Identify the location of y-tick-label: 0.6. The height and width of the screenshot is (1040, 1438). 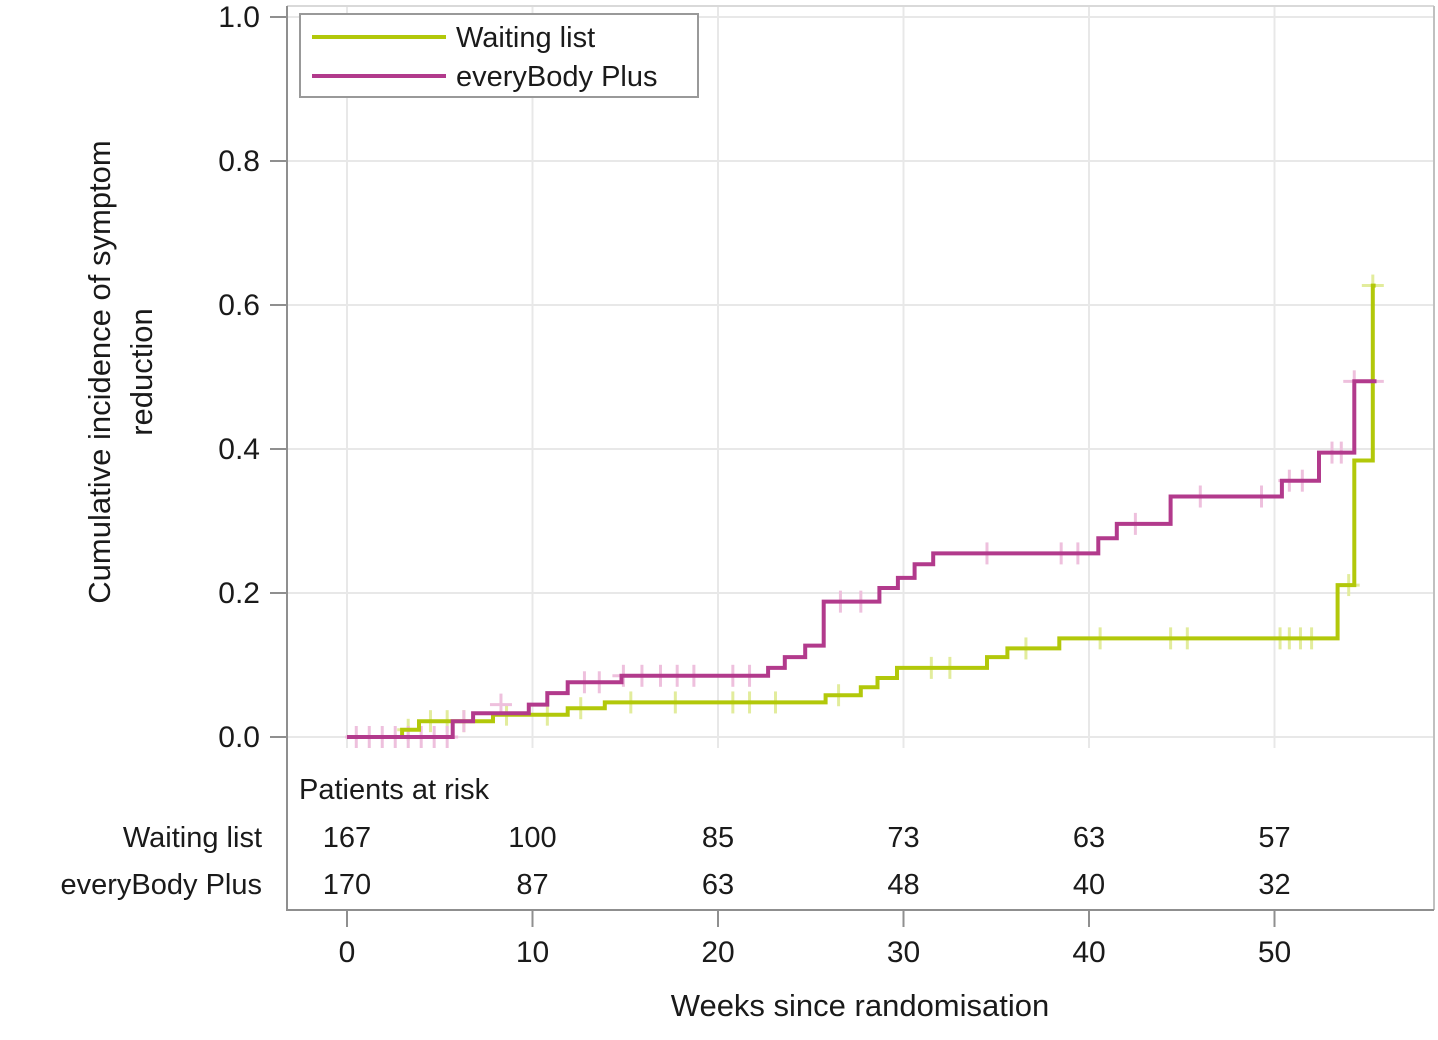
(239, 305).